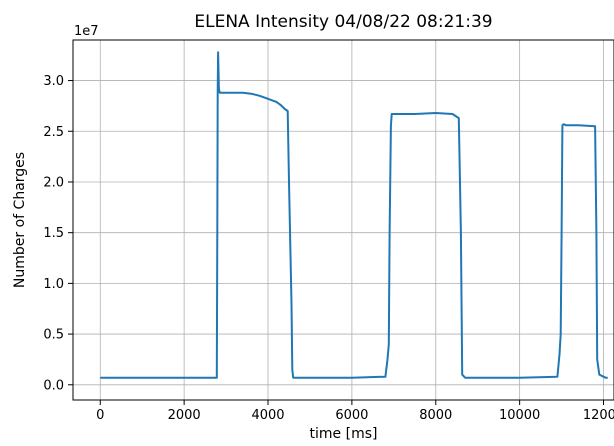  Describe the element at coordinates (53, 284) in the screenshot. I see `y-tick-label: 1.0` at that location.